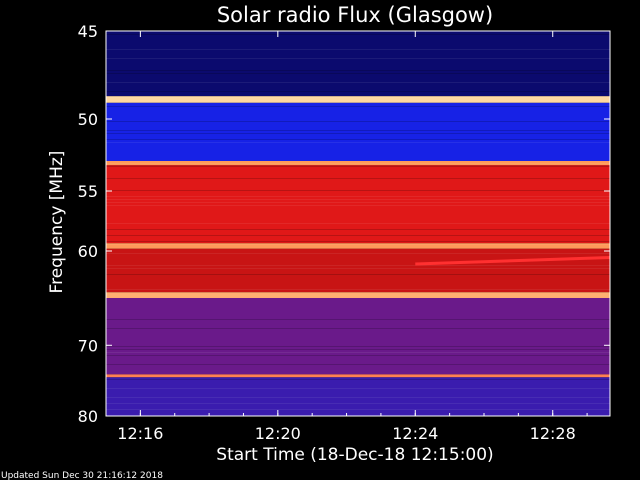 Image resolution: width=640 pixels, height=480 pixels. I want to click on x-axis-title: Start Time (18-Dec-18 12:15:00), so click(354, 455).